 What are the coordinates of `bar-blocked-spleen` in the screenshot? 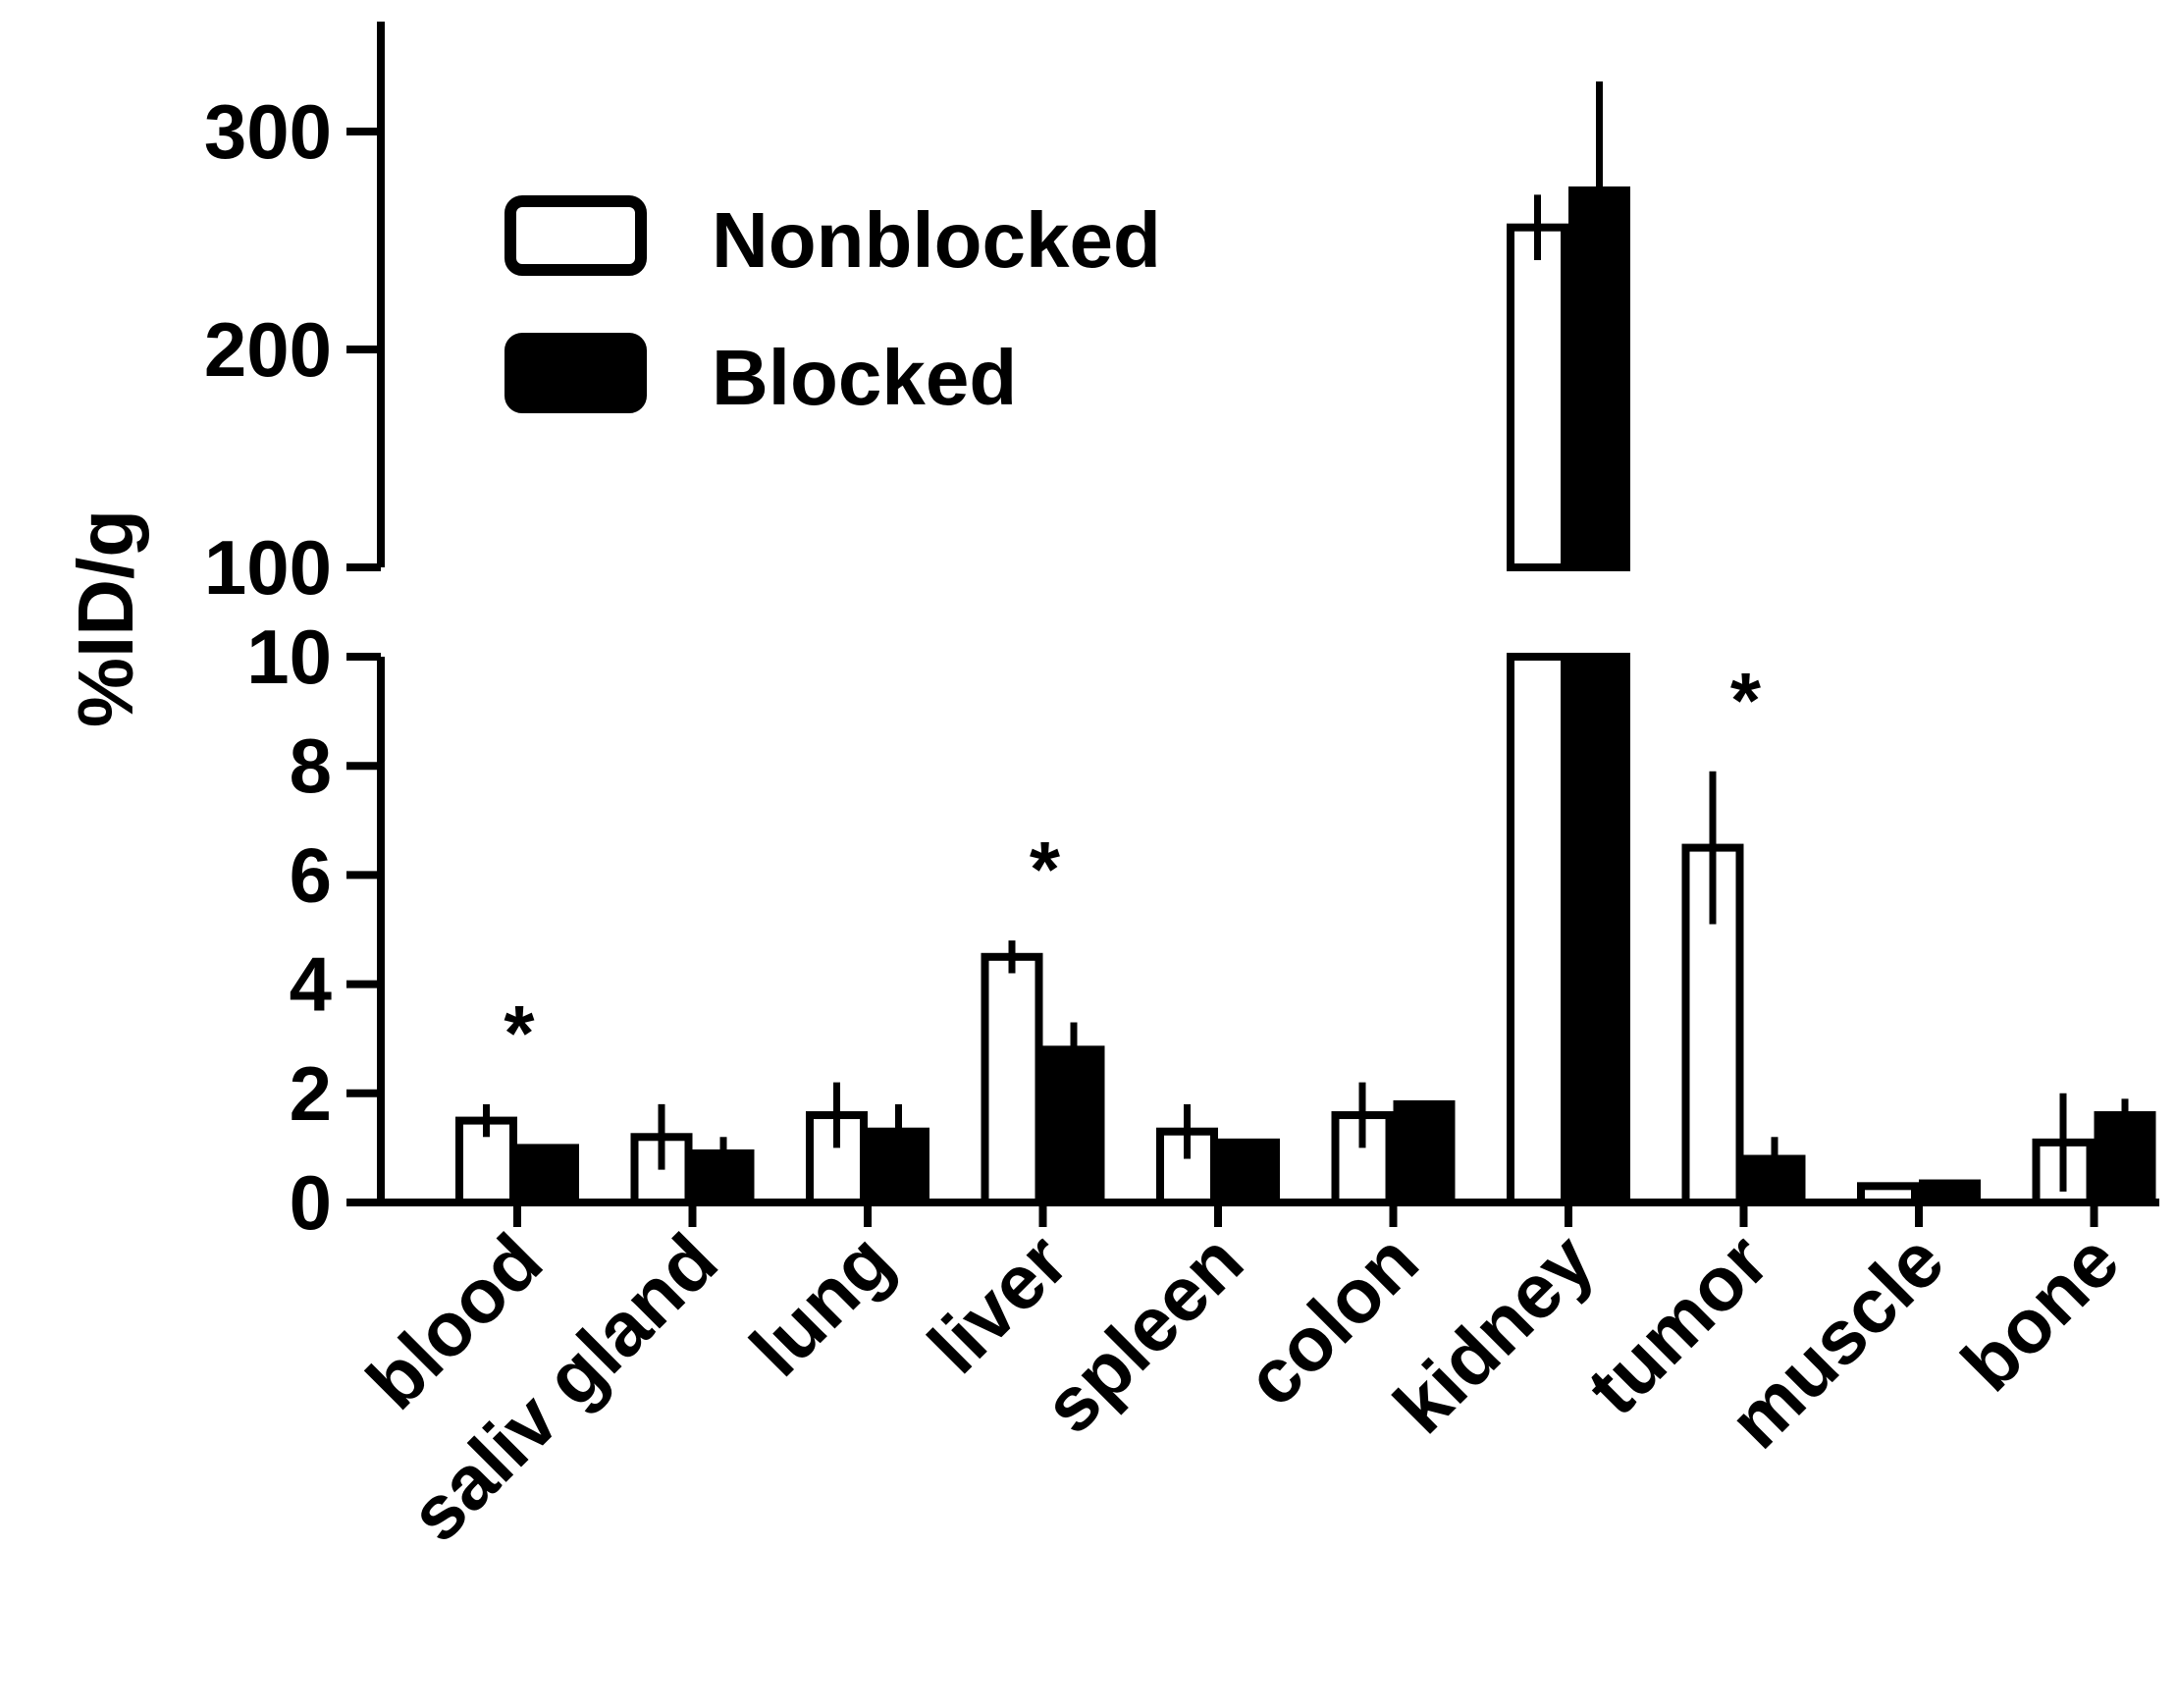 It's located at (1249, 1172).